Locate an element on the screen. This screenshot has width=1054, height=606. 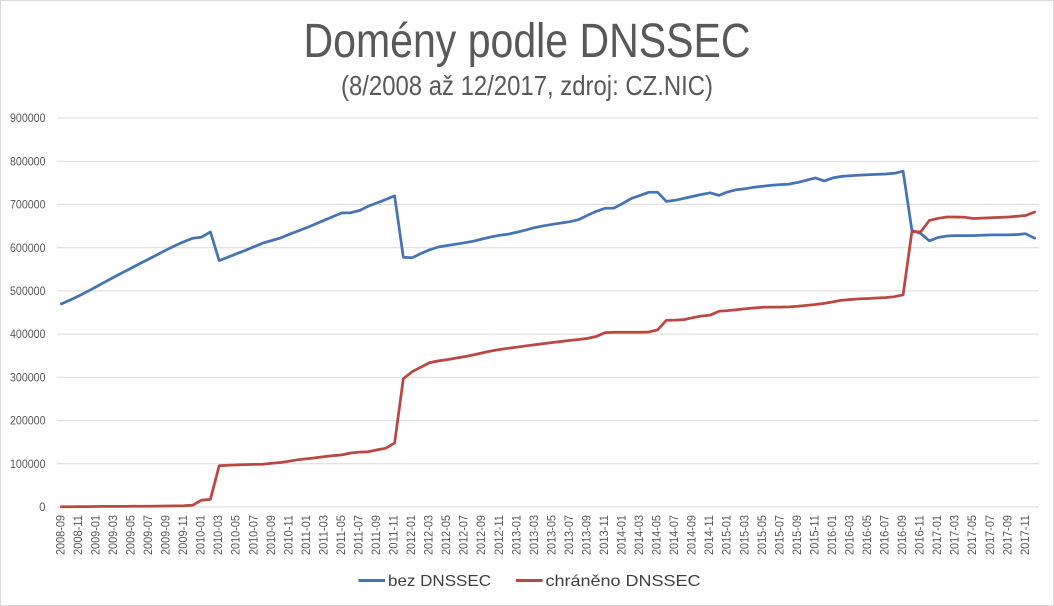
svg-text: 2009-07 is located at coordinates (149, 535).